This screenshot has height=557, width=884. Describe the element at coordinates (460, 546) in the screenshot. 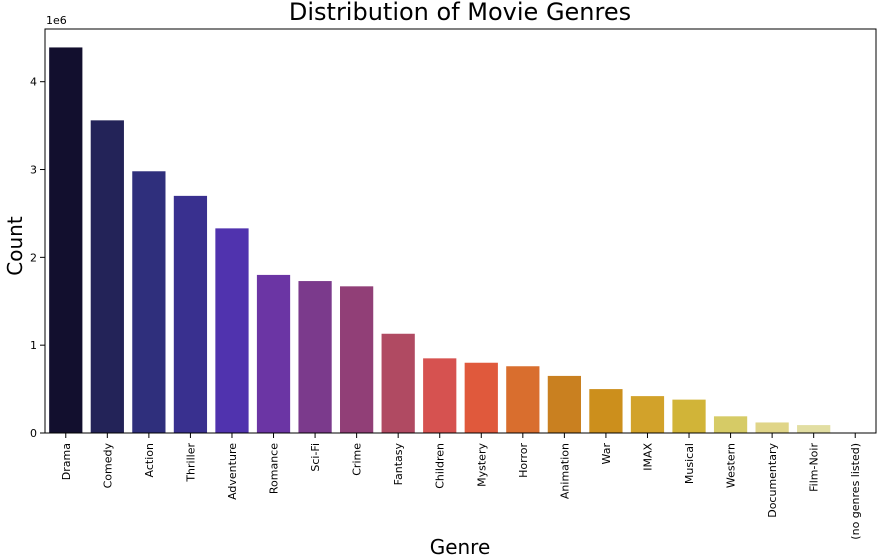

I see `x-axis-label: Genre` at that location.